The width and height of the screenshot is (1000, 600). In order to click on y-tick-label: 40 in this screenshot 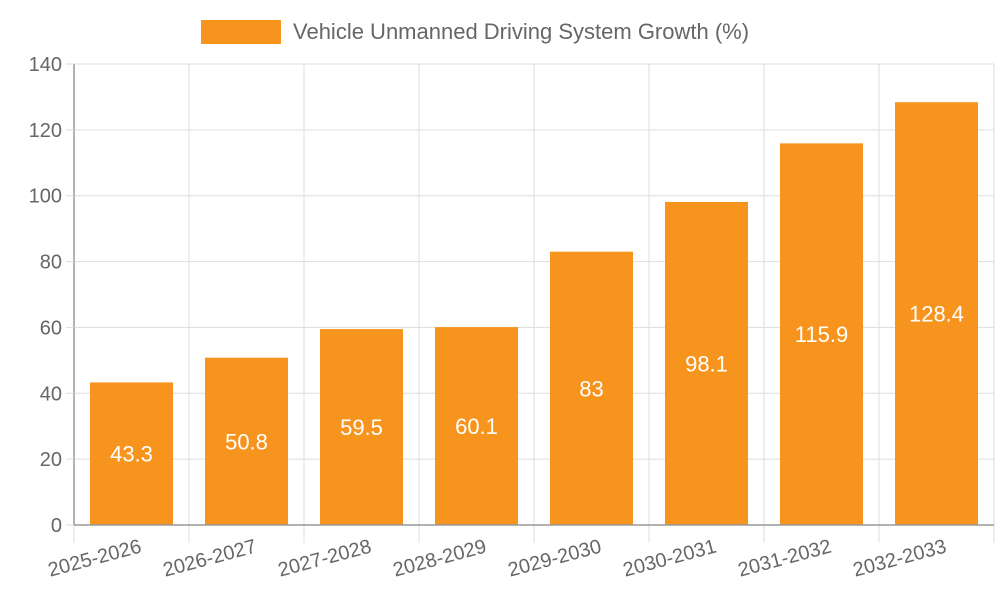, I will do `click(51, 394)`.